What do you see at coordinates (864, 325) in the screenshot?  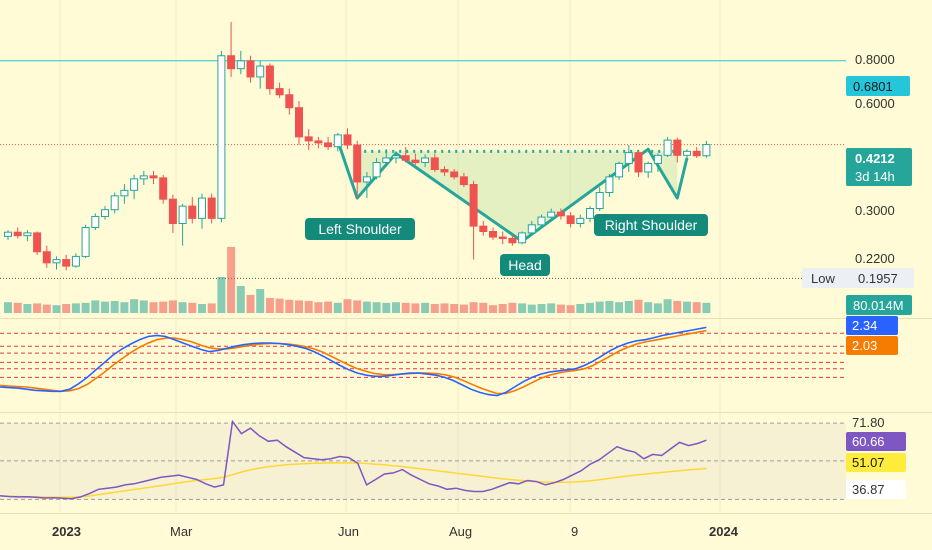 I see `svg-text: 2.34` at bounding box center [864, 325].